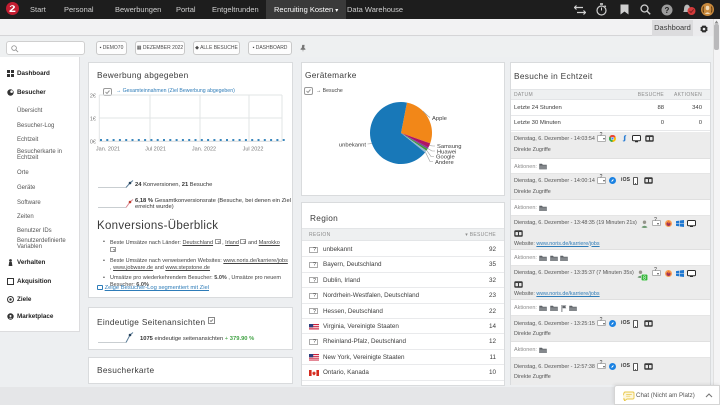 Image resolution: width=720 pixels, height=405 pixels. Describe the element at coordinates (93, 143) in the screenshot. I see `svg-text: 0€` at that location.